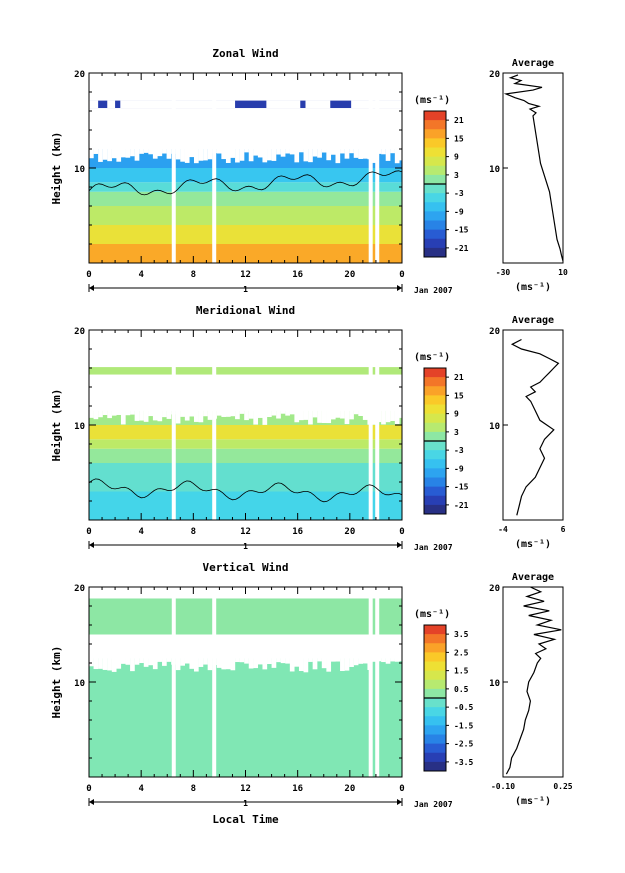 This screenshot has height=873, width=625. What do you see at coordinates (503, 529) in the screenshot?
I see `profile-x-tick-label: -4` at bounding box center [503, 529].